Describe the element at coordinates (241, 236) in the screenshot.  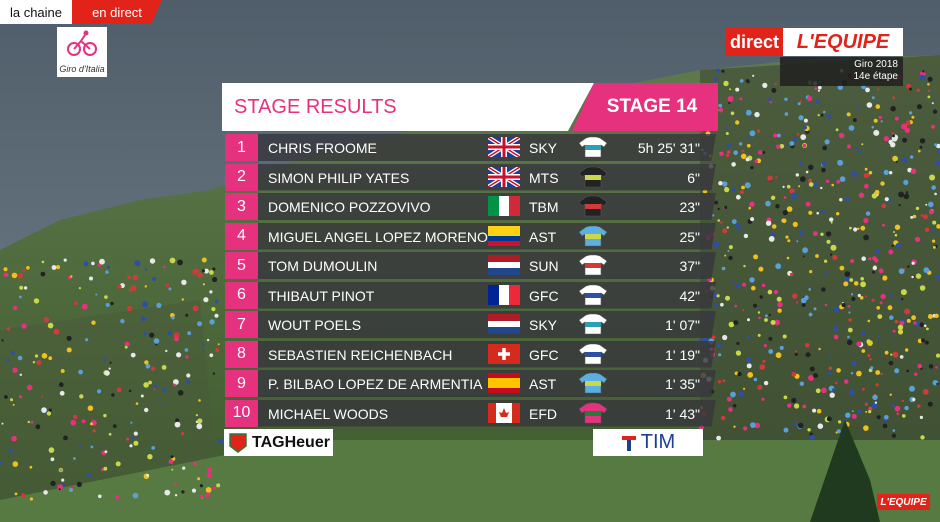
I see `rank-box: 4` at that location.